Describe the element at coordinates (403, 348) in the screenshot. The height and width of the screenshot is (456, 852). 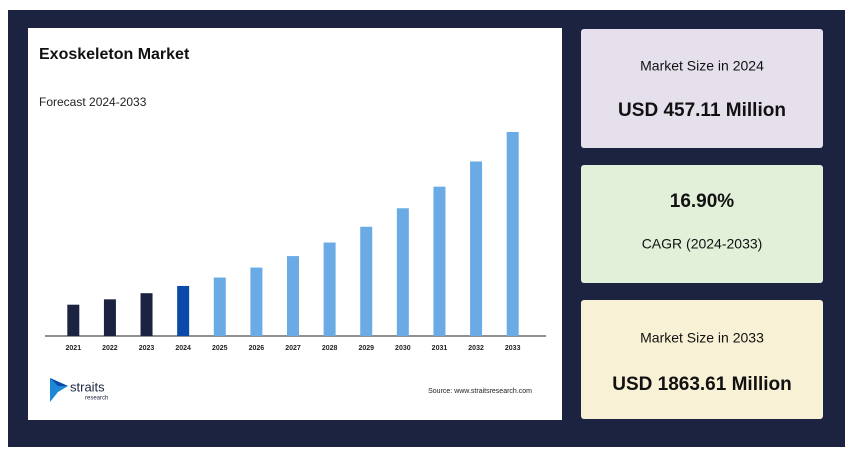
I see `x-tick-label: 2030` at that location.